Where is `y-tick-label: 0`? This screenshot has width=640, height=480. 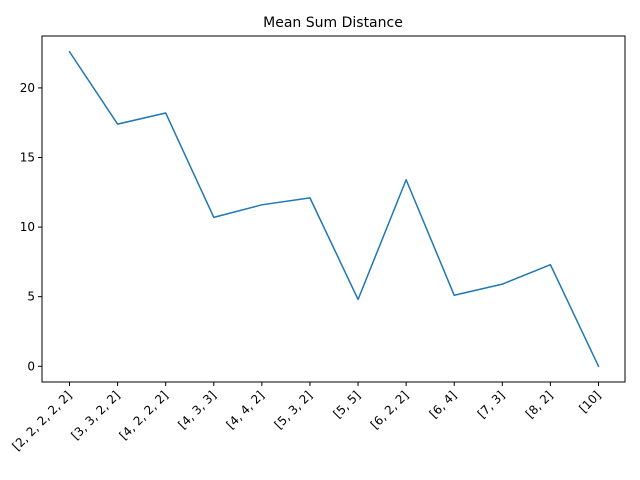 y-tick-label: 0 is located at coordinates (31, 366).